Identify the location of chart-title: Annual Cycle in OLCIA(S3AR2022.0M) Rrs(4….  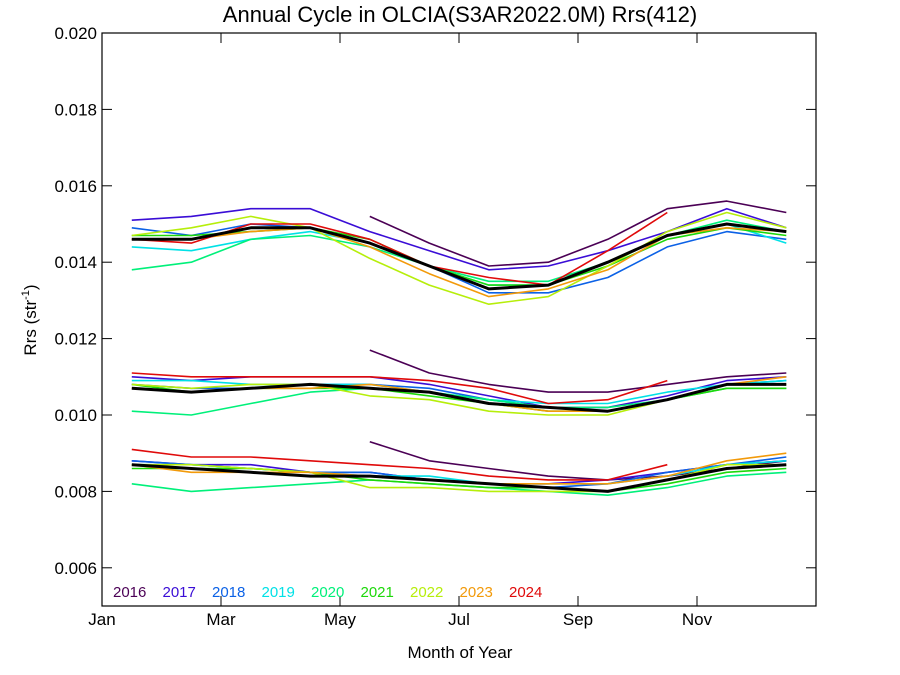
(460, 14).